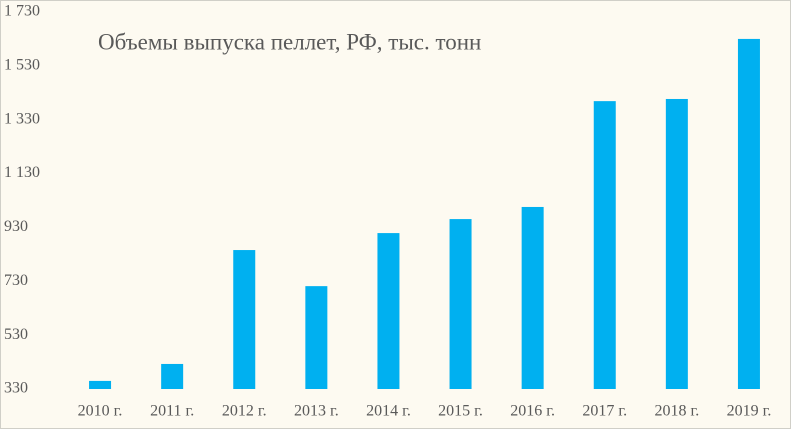 This screenshot has height=429, width=791. I want to click on x-tick-label: 2012 г., so click(244, 411).